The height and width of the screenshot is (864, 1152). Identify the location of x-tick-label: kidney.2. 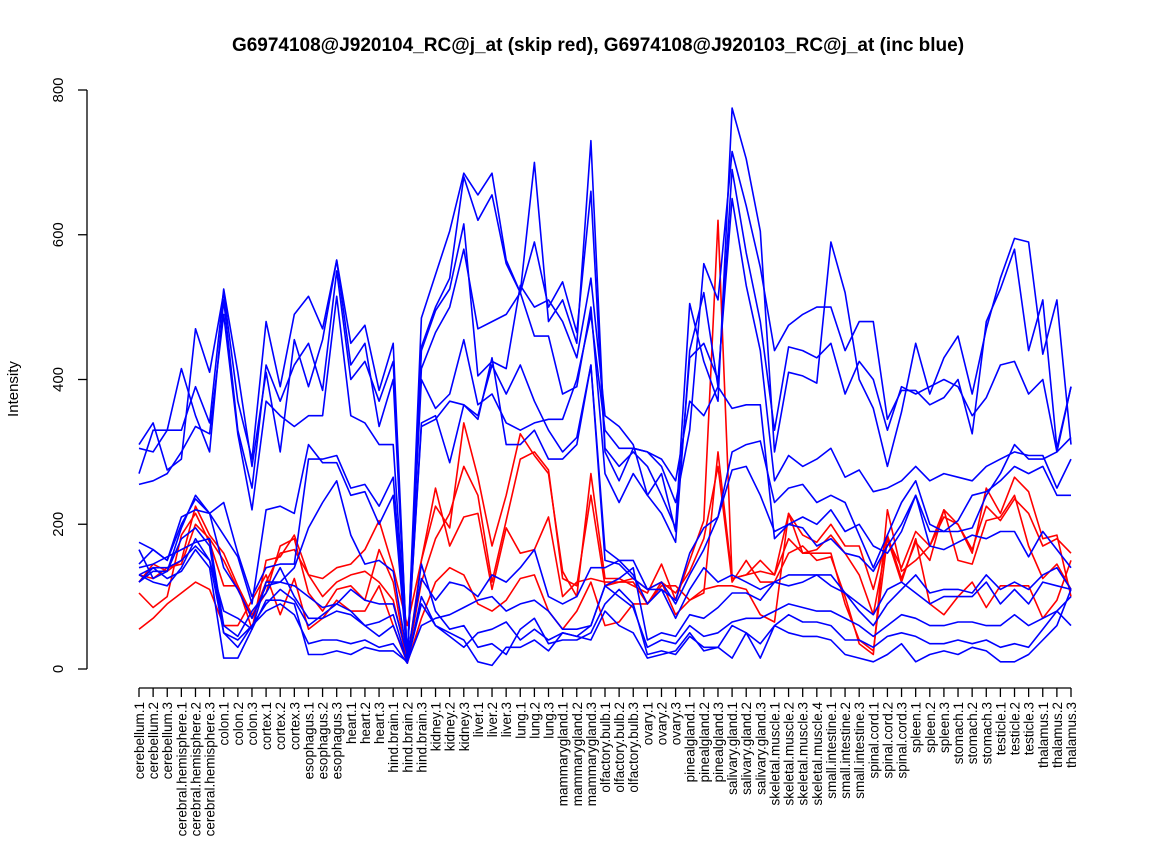
(450, 726).